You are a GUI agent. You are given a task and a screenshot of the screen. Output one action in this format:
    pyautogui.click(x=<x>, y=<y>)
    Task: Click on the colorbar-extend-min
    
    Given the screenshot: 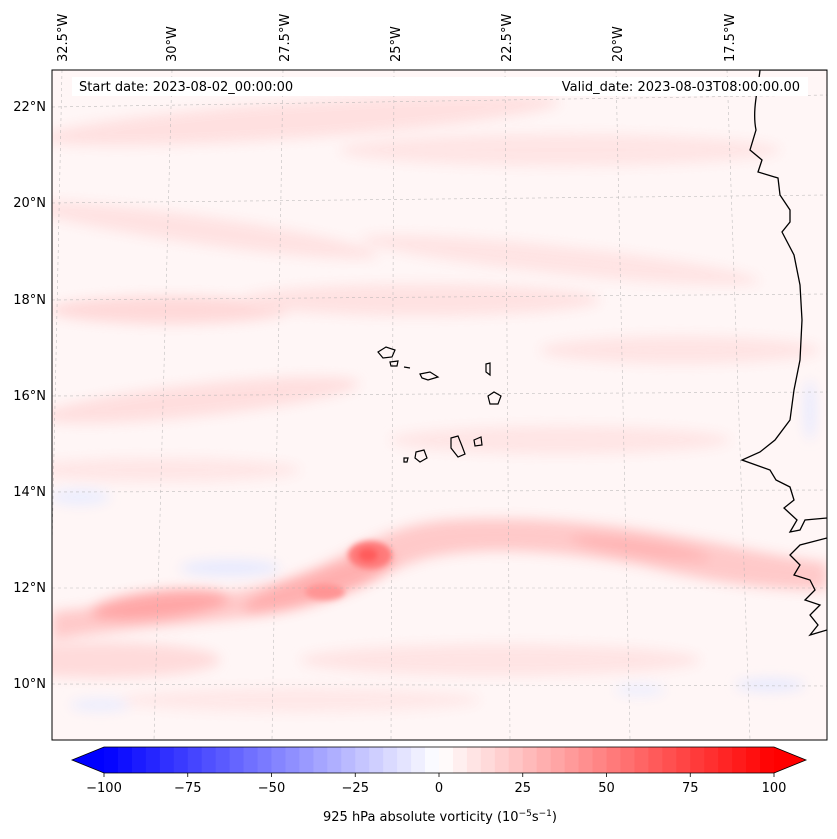 What is the action you would take?
    pyautogui.click(x=88, y=760)
    